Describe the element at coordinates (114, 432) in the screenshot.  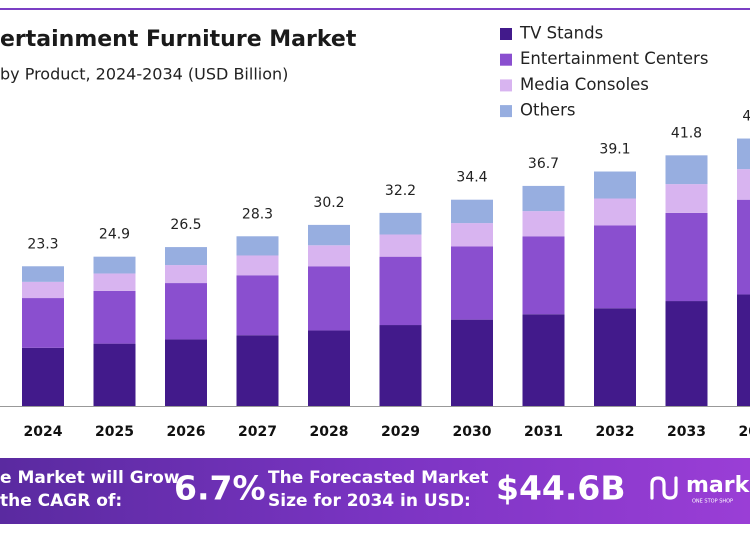
I see `x-tick-label: 2025` at that location.